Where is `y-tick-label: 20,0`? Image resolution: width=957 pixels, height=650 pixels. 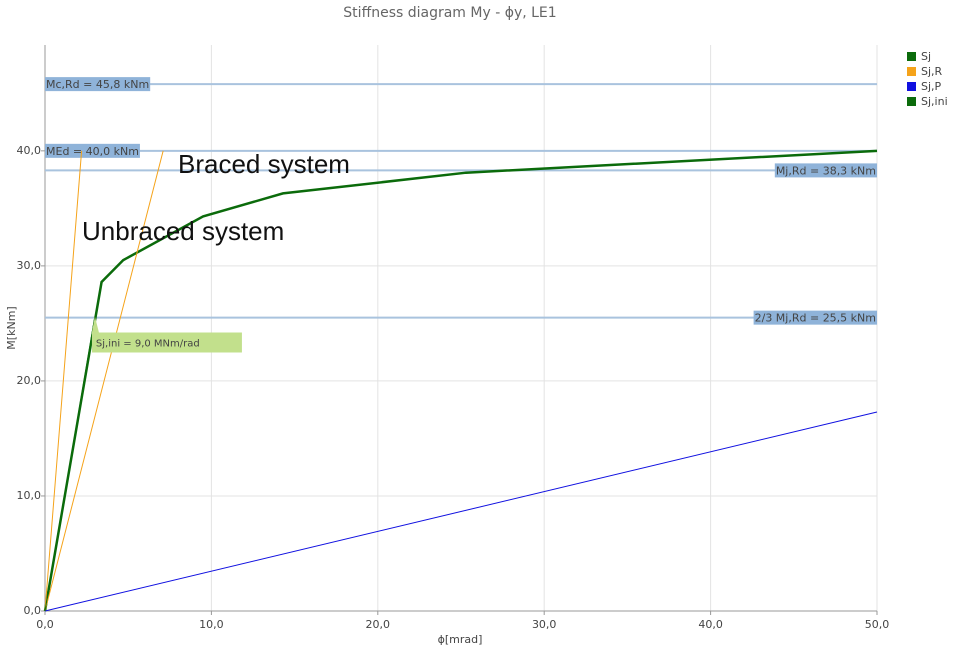 y-tick-label: 20,0 is located at coordinates (29, 380).